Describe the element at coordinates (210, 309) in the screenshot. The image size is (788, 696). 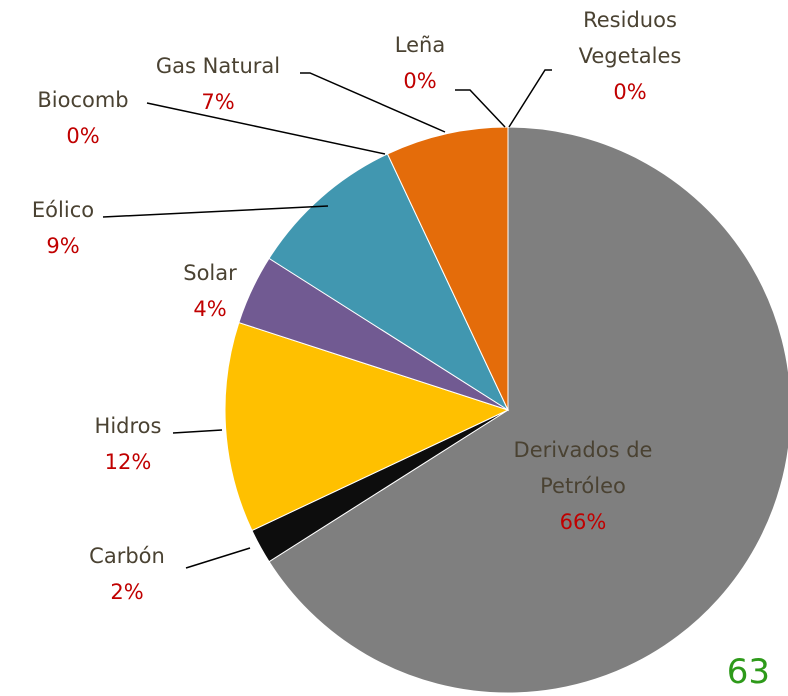
I see `value-label: 4%` at that location.